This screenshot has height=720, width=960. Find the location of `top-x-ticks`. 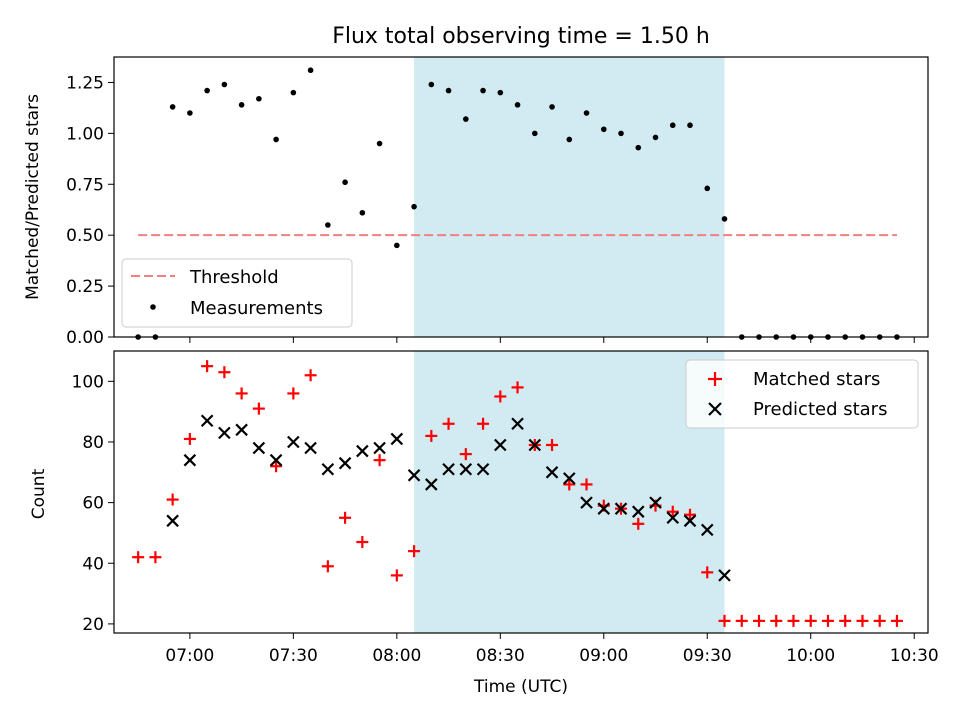

top-x-ticks is located at coordinates (552, 340).